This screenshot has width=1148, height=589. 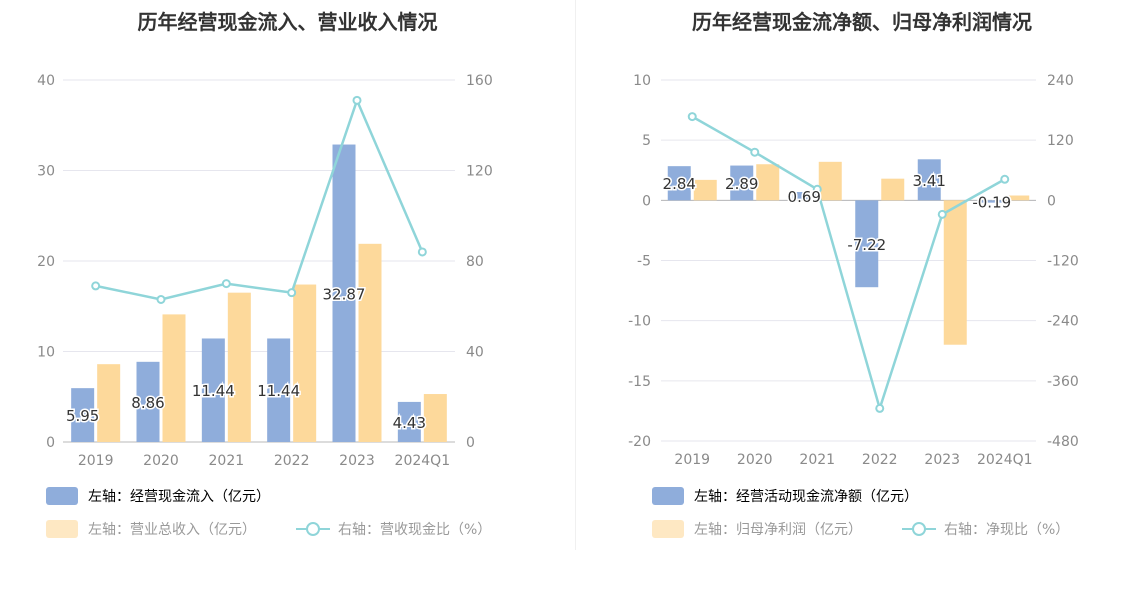 What do you see at coordinates (1060, 81) in the screenshot?
I see `y-tick-label-right: 240` at bounding box center [1060, 81].